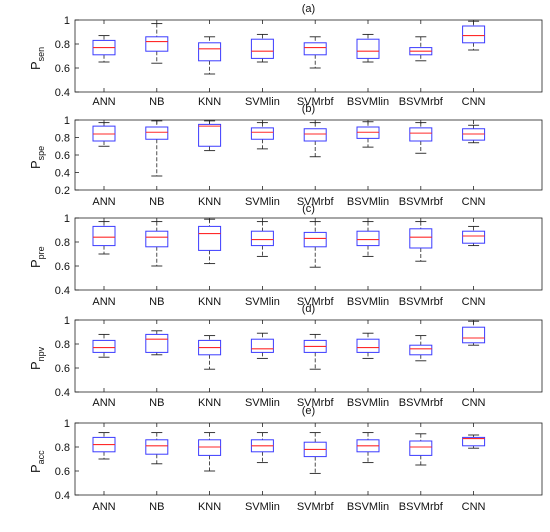  Describe the element at coordinates (308, 411) in the screenshot. I see `panel-title: (e)` at that location.